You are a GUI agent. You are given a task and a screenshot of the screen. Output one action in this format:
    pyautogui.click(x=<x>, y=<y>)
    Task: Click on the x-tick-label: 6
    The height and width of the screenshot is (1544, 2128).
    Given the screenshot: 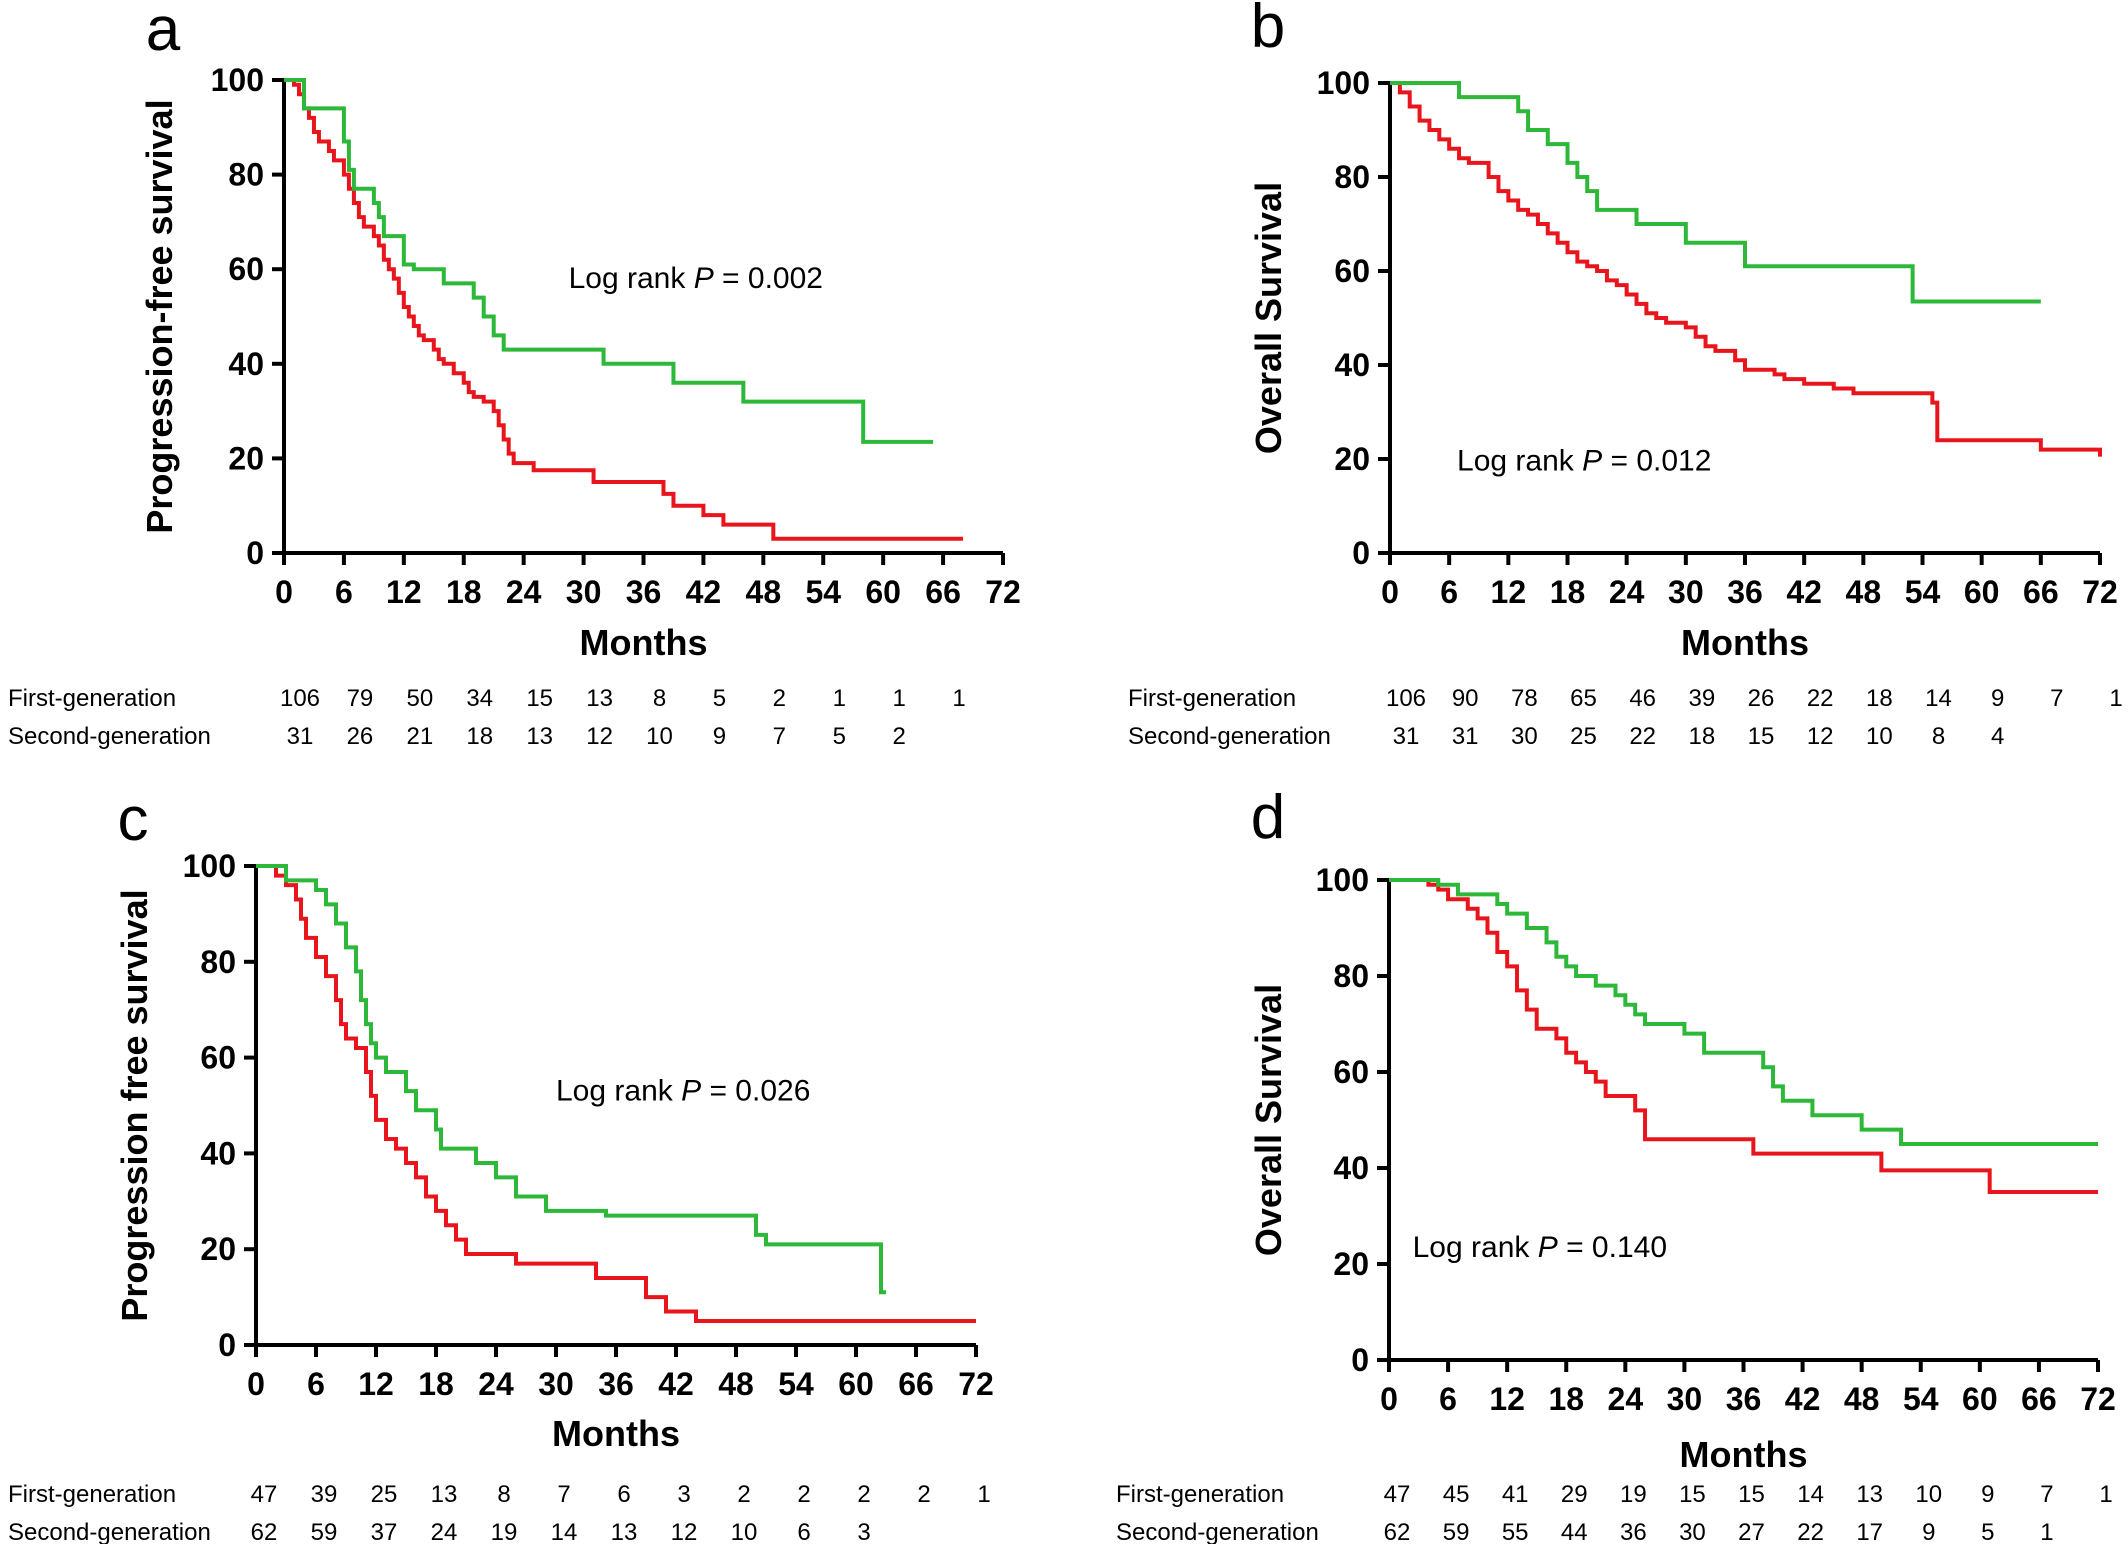 What is the action you would take?
    pyautogui.click(x=344, y=592)
    